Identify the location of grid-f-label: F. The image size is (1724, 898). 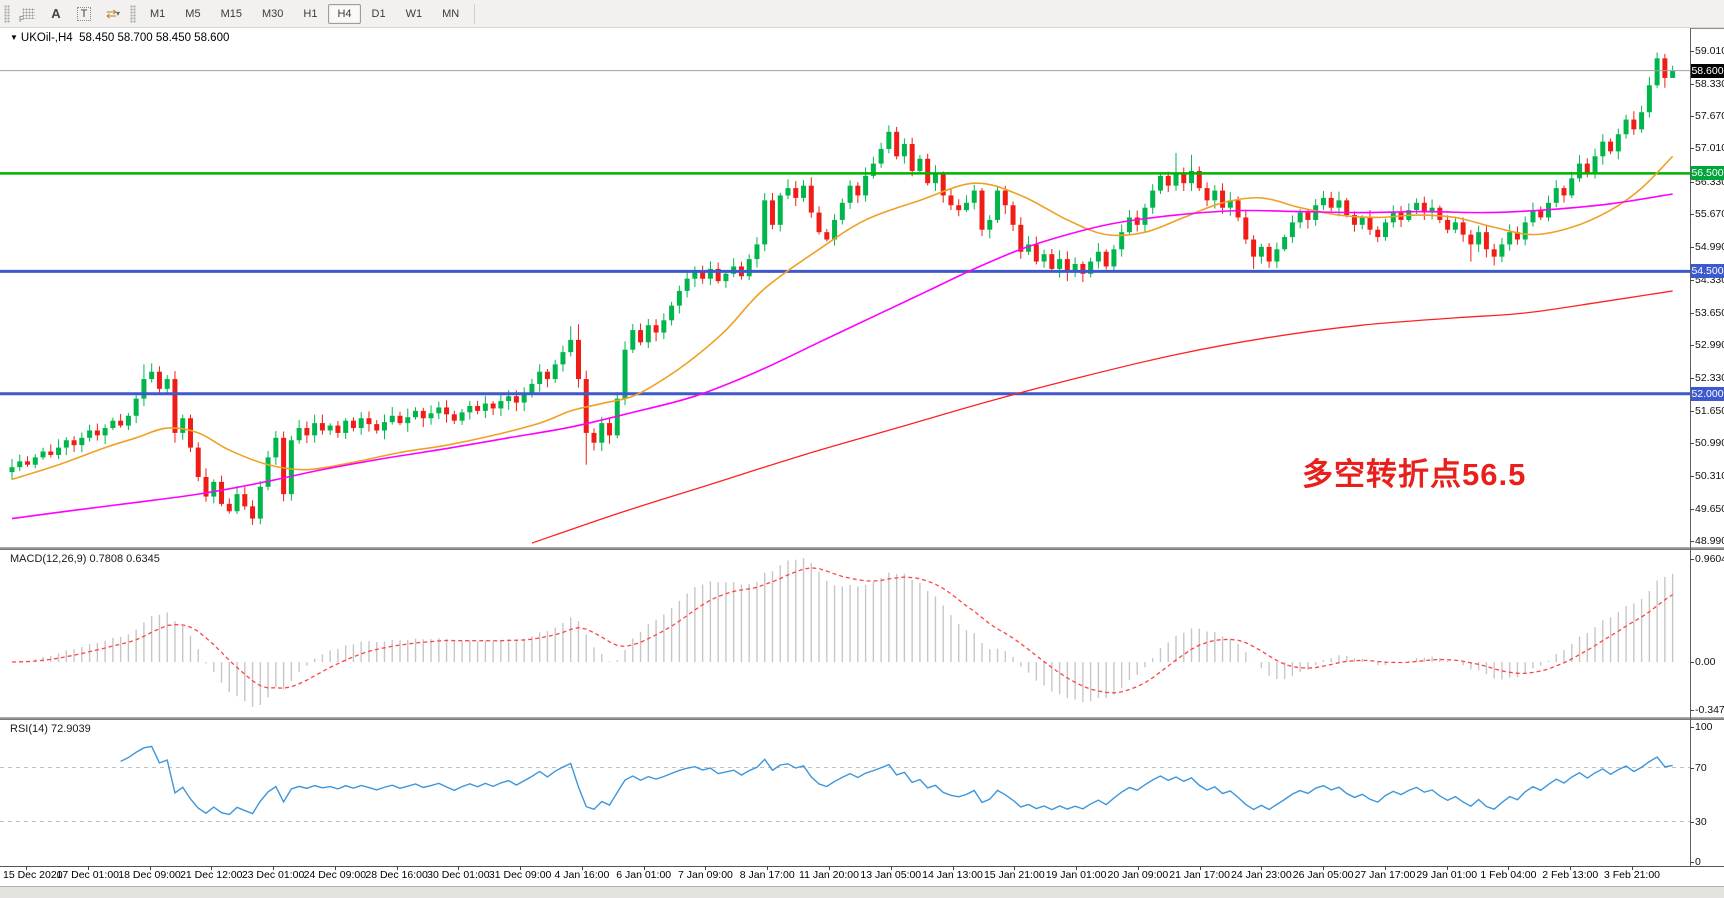
(21, 19).